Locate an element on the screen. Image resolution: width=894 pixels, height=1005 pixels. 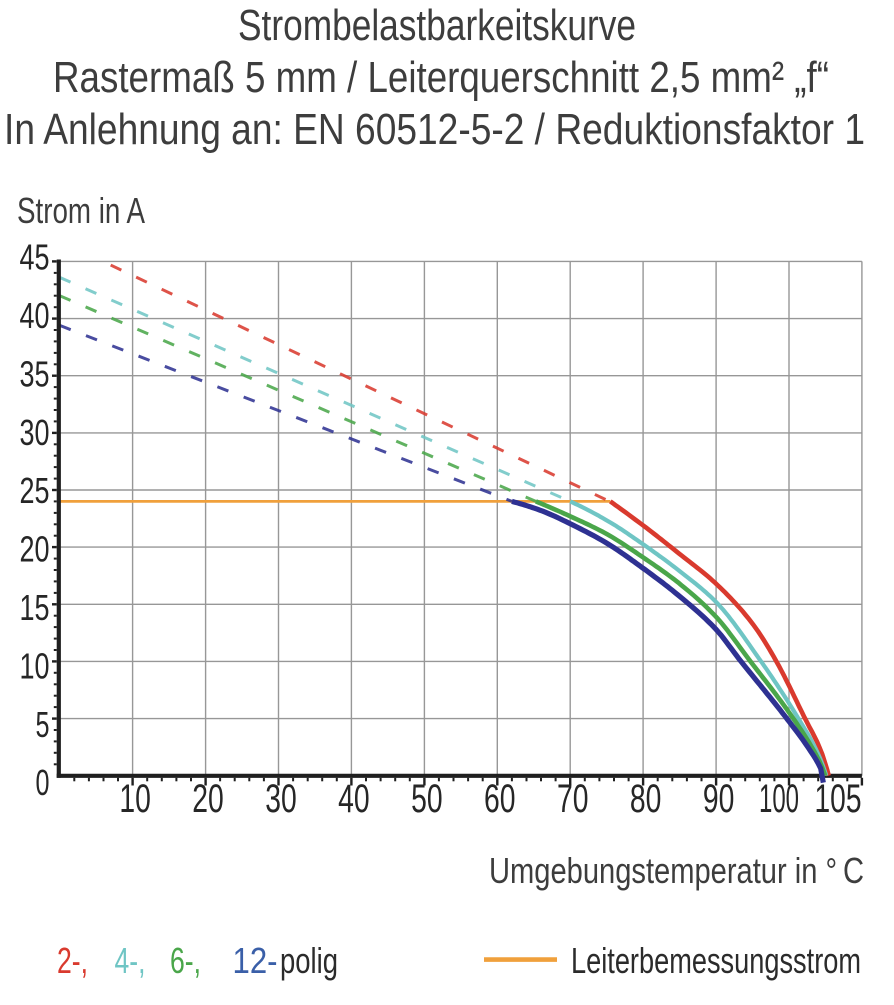
svg-text: Leiterbemessungsstrom is located at coordinates (716, 960).